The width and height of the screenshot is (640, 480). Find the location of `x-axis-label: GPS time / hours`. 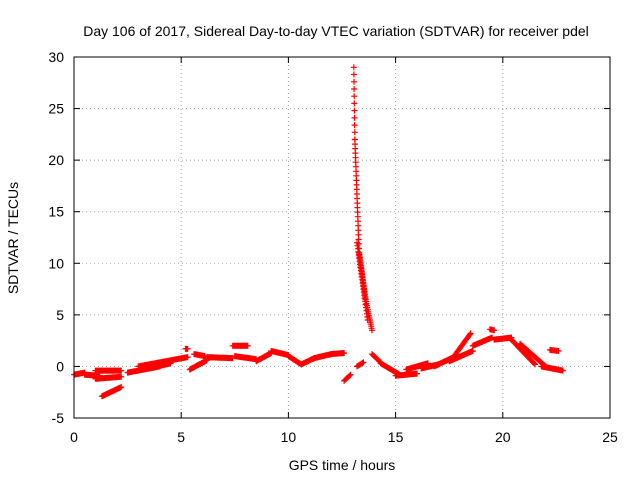

x-axis-label: GPS time / hours is located at coordinates (342, 465).